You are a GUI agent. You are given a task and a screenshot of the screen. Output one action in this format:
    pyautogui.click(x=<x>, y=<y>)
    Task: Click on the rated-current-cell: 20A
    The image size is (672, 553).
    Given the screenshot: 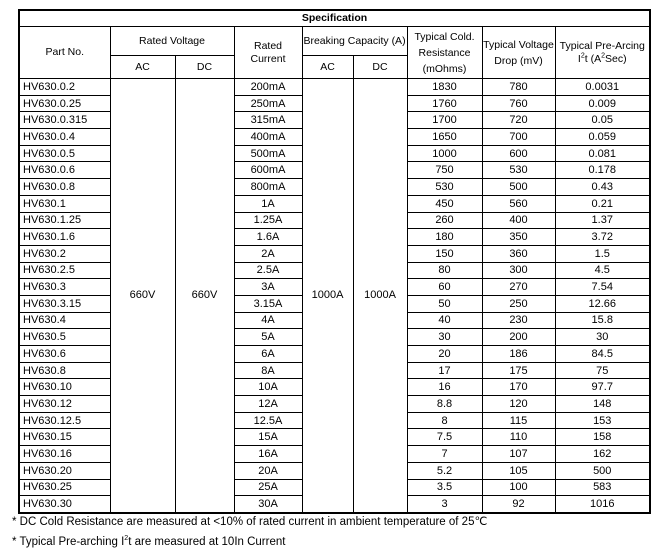 What is the action you would take?
    pyautogui.click(x=268, y=470)
    